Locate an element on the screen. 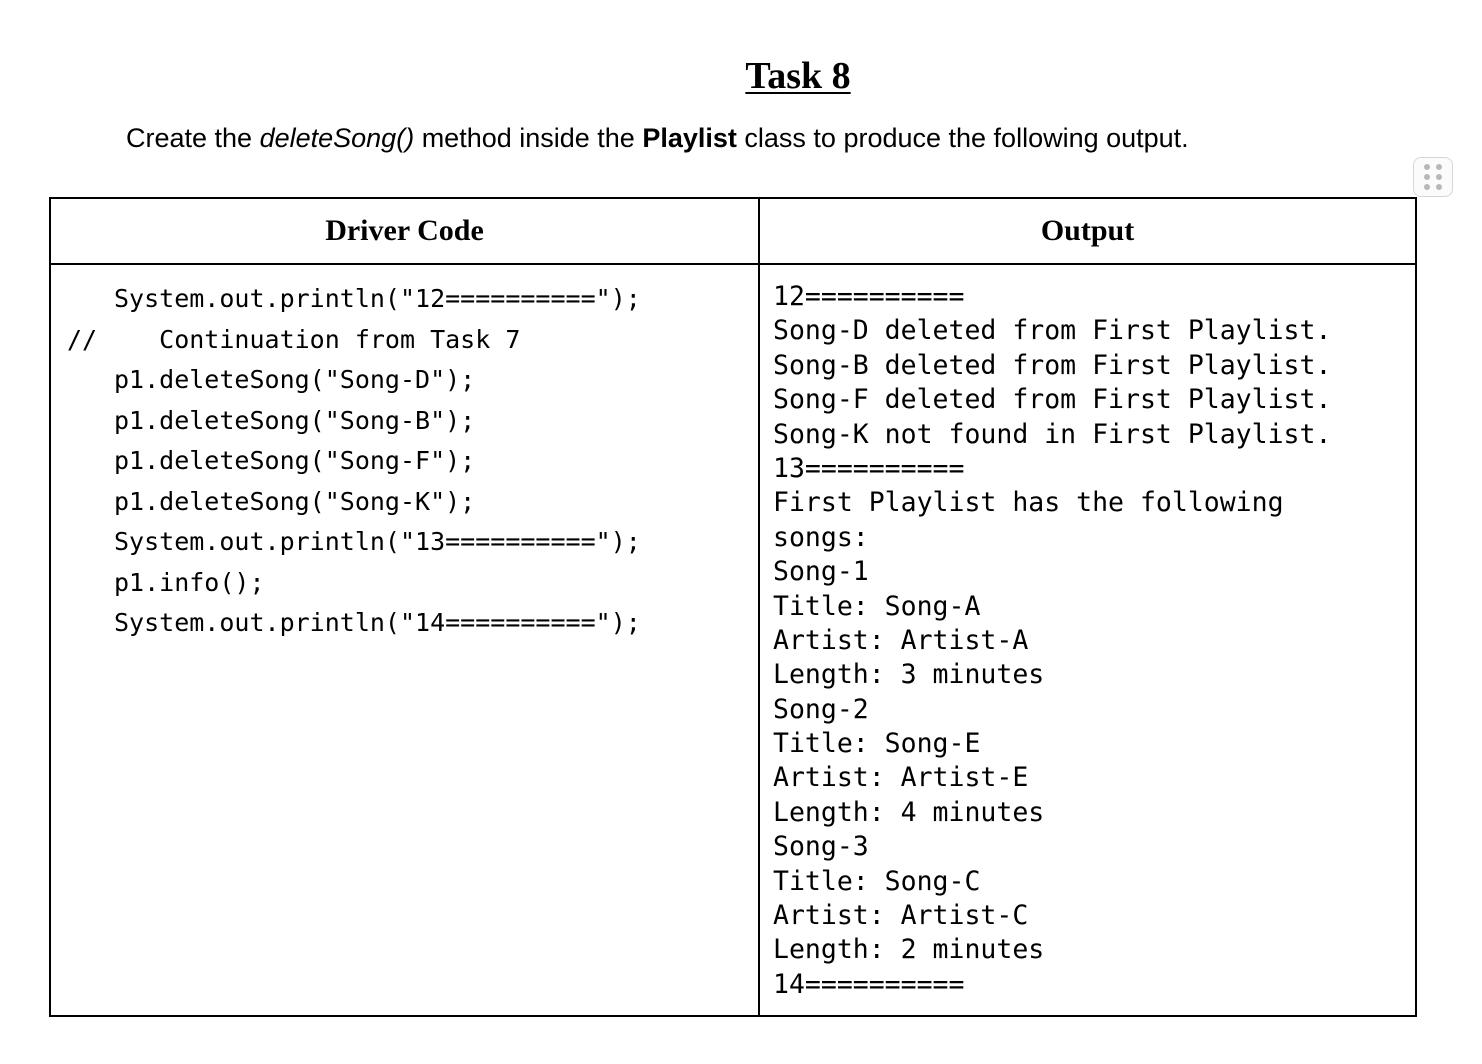  code-line: p1.deleteSong("Song-K"); is located at coordinates (404, 502).